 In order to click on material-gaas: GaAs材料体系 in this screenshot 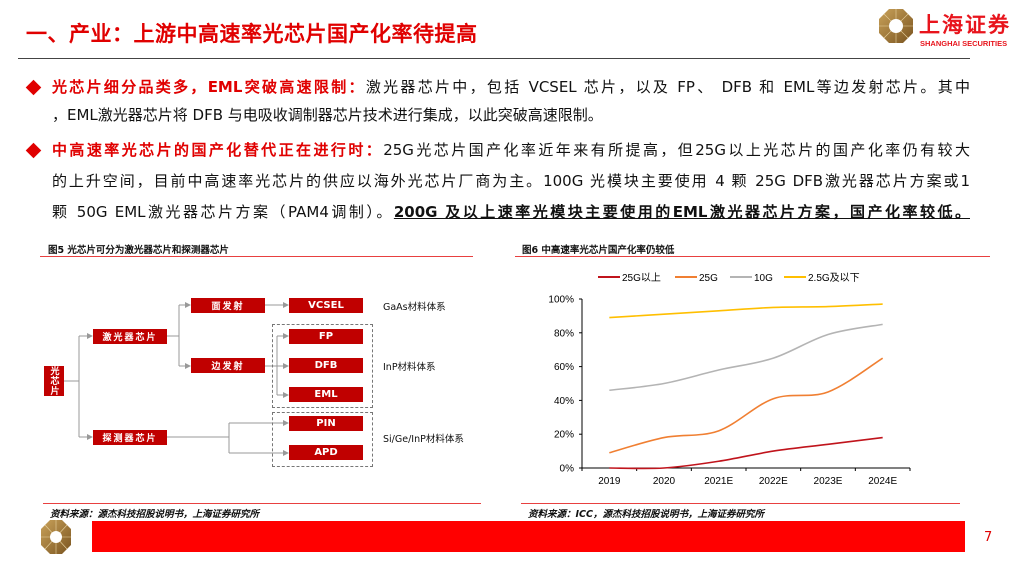, I will do `click(414, 307)`.